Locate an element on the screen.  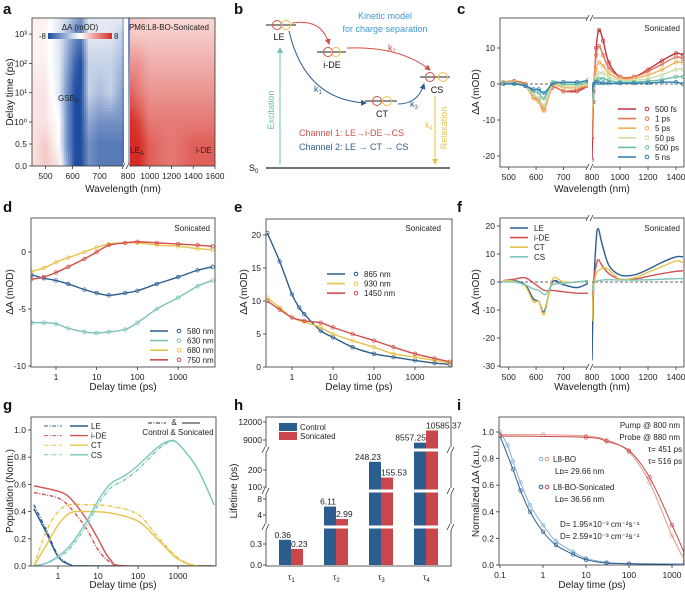
panel-label-c: c is located at coordinates (461, 9).